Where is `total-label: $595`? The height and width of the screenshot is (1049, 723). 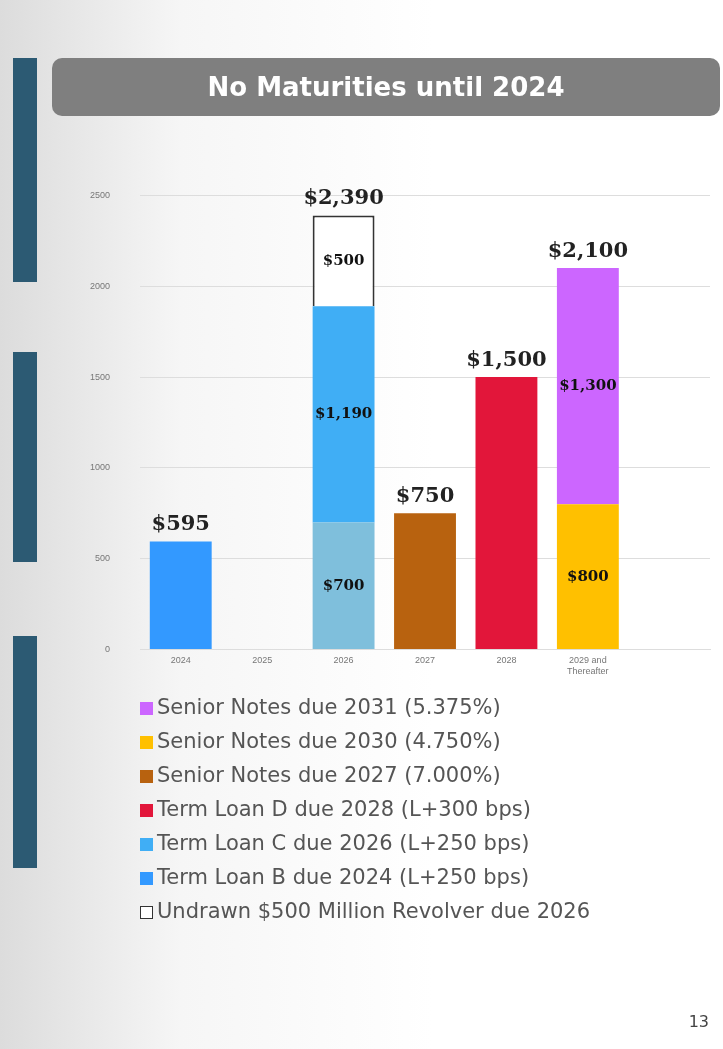
total-label: $595 is located at coordinates (180, 523).